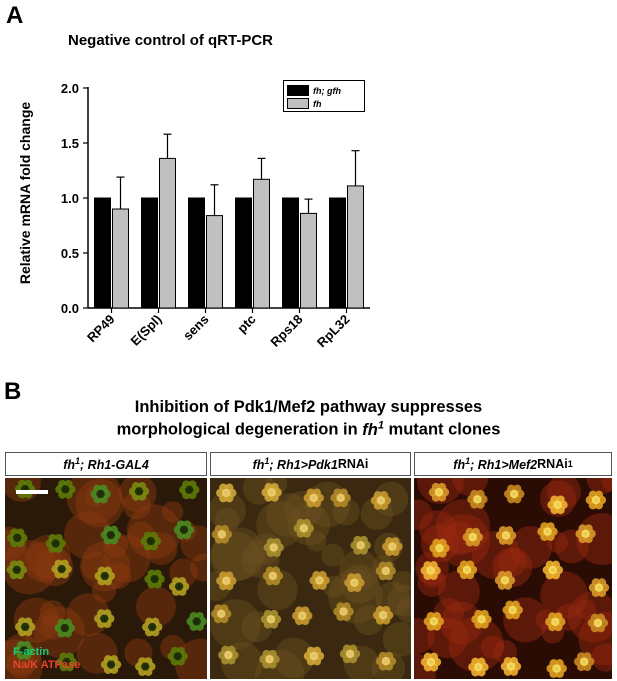  What do you see at coordinates (196, 328) in the screenshot?
I see `x-tick-label: sens` at bounding box center [196, 328].